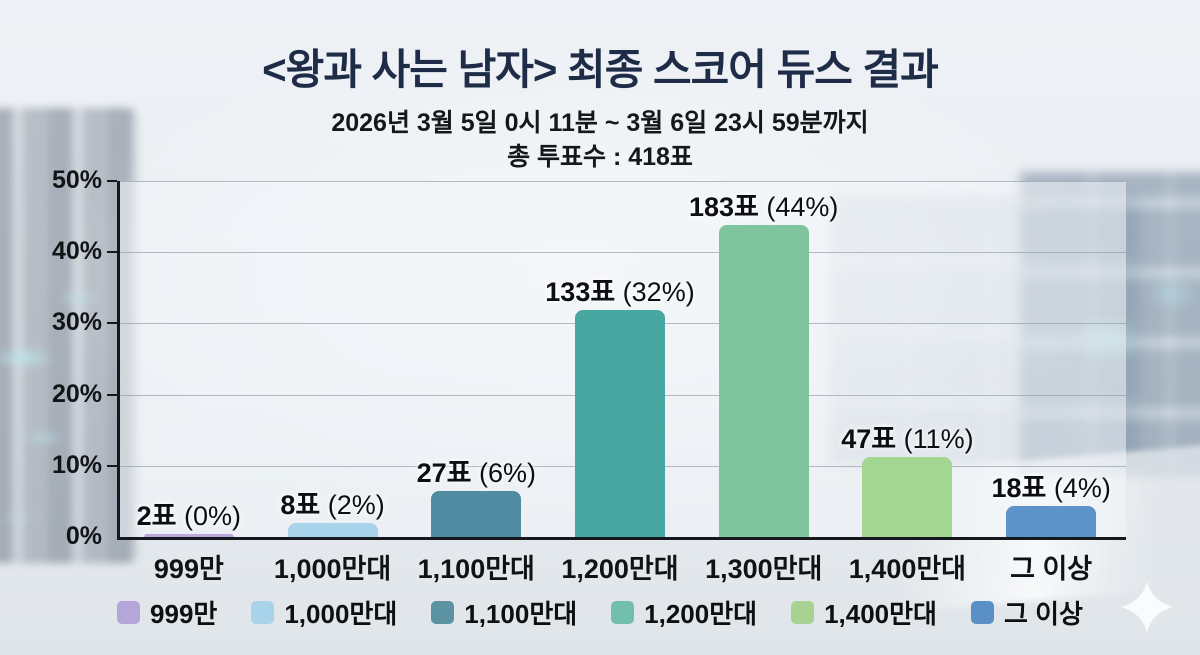 The image size is (1200, 655). Describe the element at coordinates (600, 69) in the screenshot. I see `chart-title: <왕과 사는 남자> 최종 스코어 듀스 결과` at that location.